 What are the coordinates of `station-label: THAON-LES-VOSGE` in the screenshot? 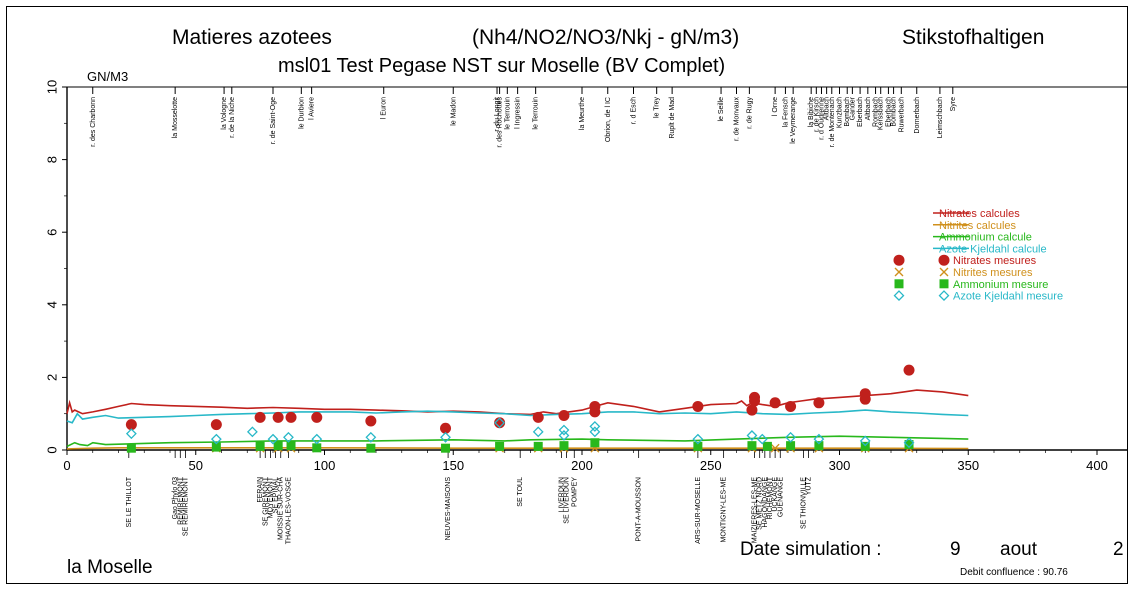 It's located at (288, 511).